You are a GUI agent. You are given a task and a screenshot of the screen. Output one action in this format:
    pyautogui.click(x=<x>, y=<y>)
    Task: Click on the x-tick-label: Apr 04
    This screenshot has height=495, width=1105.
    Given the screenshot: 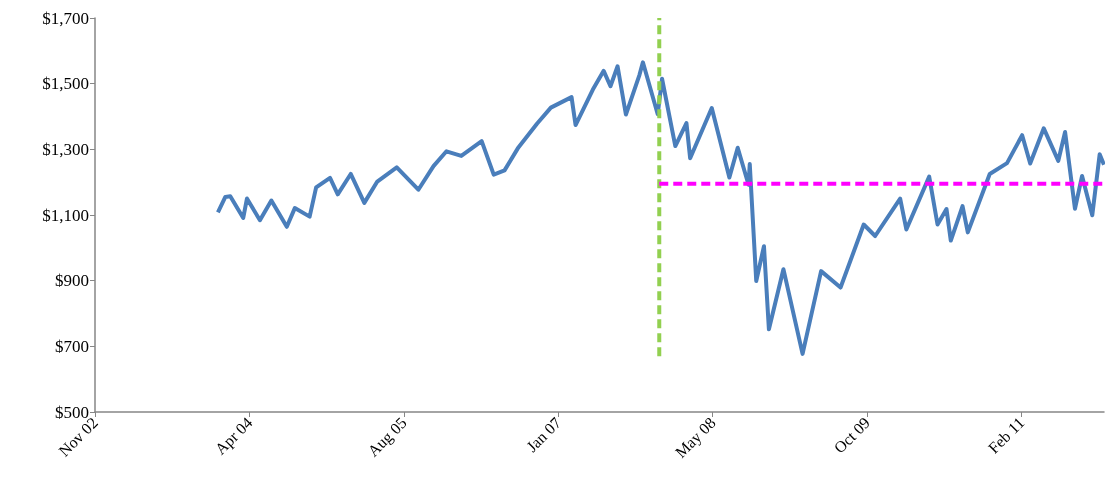 What is the action you would take?
    pyautogui.click(x=234, y=436)
    